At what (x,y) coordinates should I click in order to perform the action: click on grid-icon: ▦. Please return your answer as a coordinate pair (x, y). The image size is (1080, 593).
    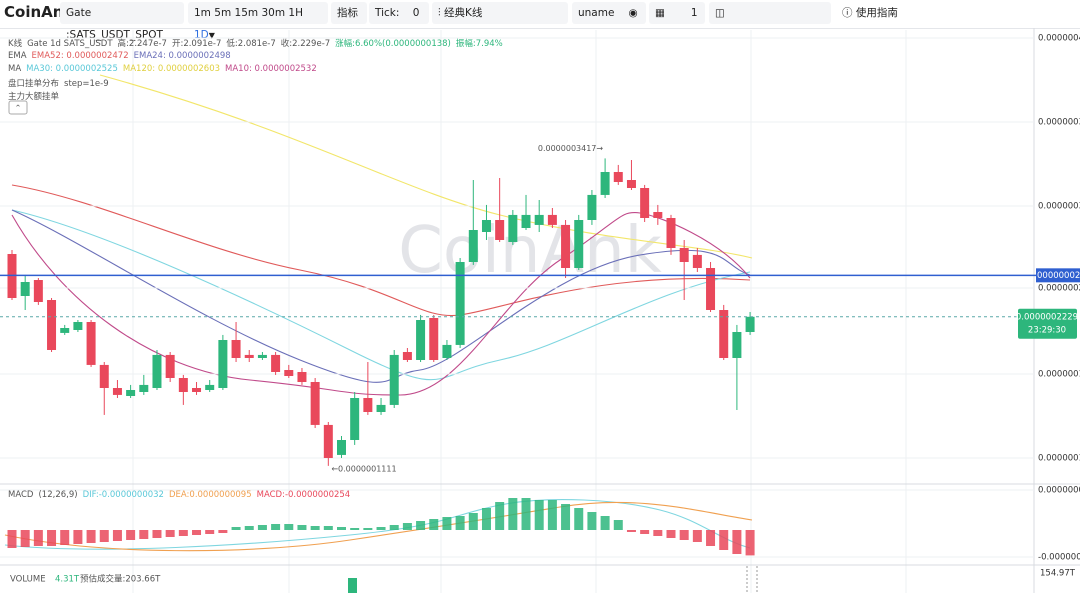
    Looking at the image, I should click on (660, 13).